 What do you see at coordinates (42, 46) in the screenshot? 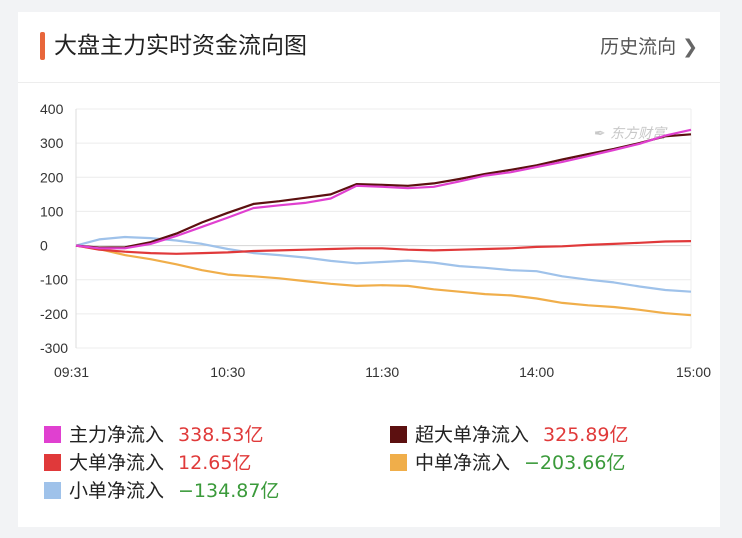
I see `title-accent-bar` at bounding box center [42, 46].